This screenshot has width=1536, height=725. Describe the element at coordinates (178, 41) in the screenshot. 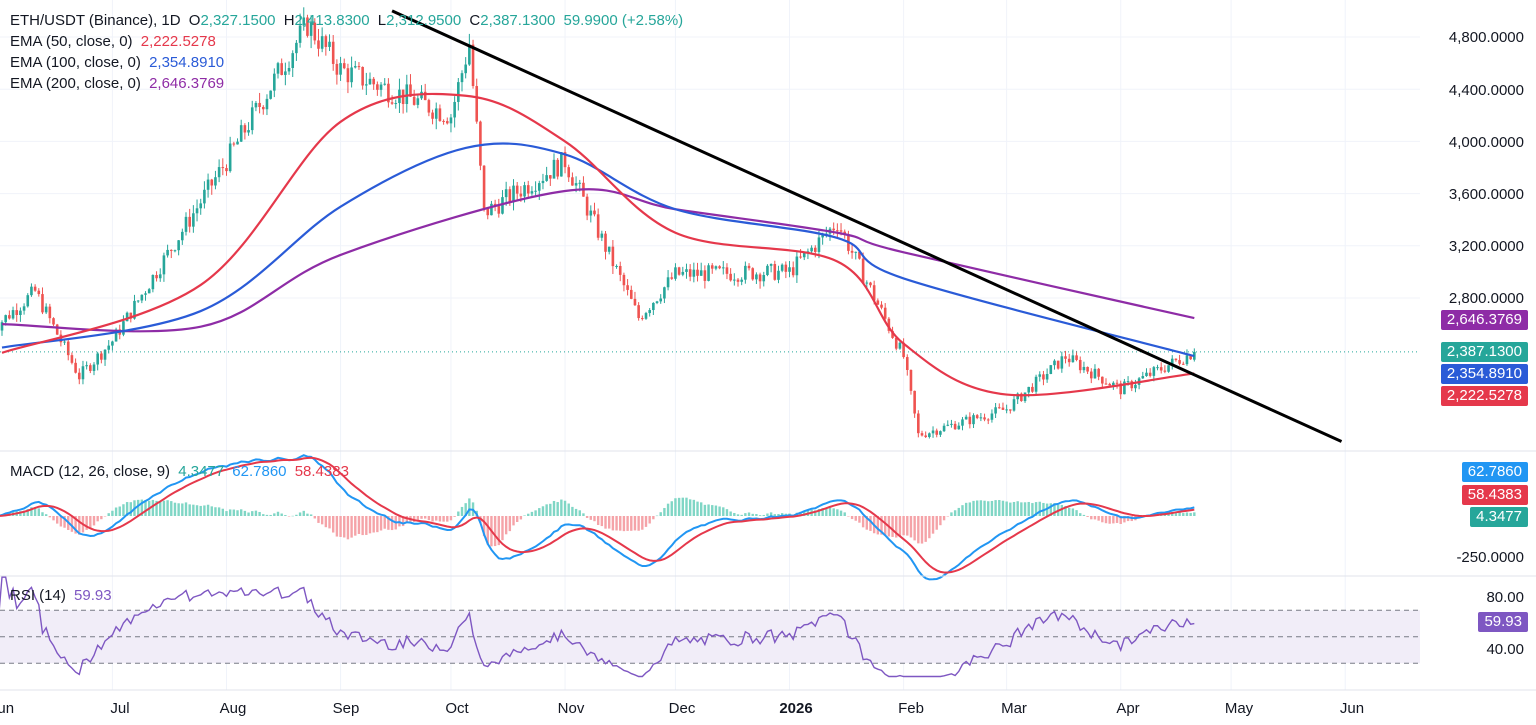

I see `ema50-value: 2,222.5278` at that location.